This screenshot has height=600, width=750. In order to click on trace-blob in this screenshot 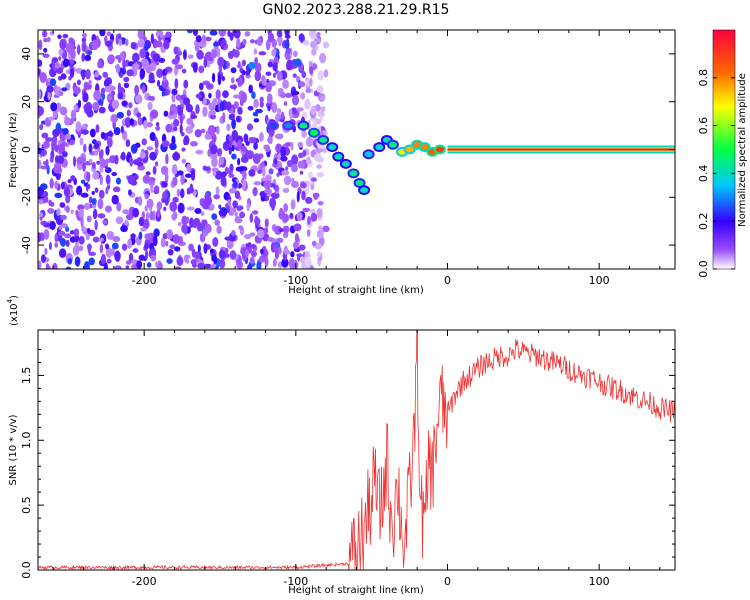, I will do `click(392, 144)`.